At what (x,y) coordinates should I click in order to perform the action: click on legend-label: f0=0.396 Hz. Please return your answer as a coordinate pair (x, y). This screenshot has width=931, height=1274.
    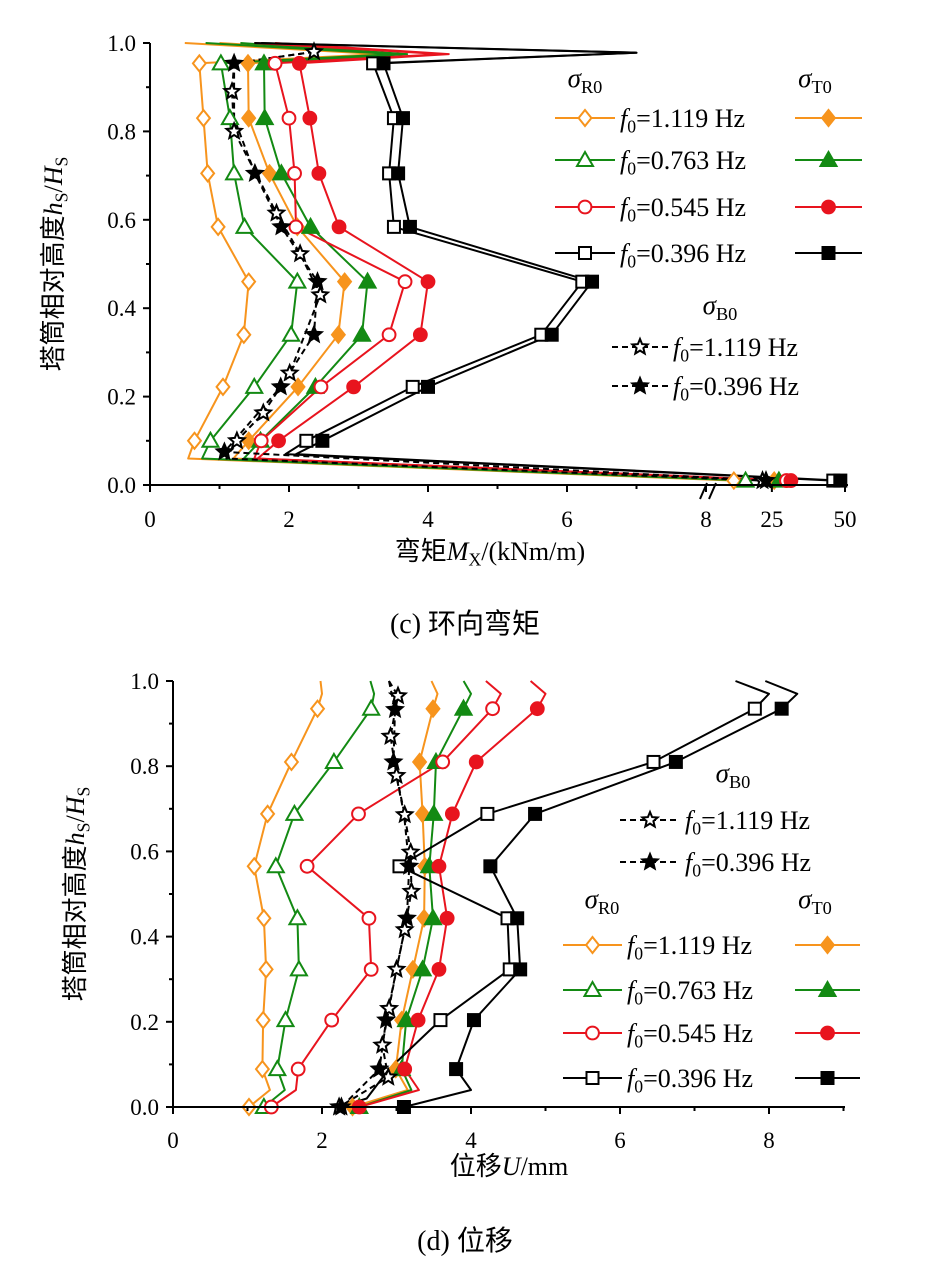
    Looking at the image, I should click on (736, 388).